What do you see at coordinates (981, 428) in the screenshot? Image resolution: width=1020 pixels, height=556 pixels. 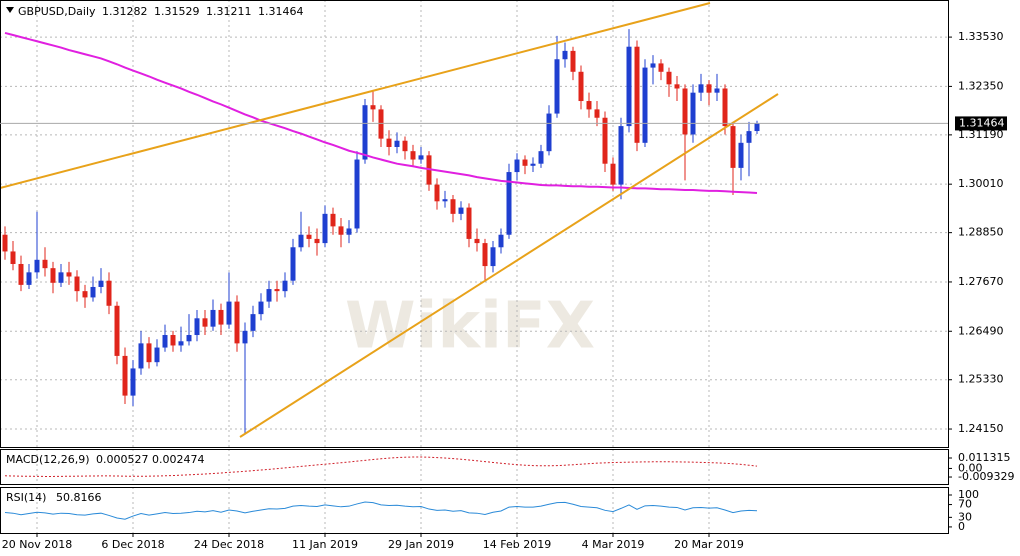 I see `y-tick-label: 1.24150` at bounding box center [981, 428].